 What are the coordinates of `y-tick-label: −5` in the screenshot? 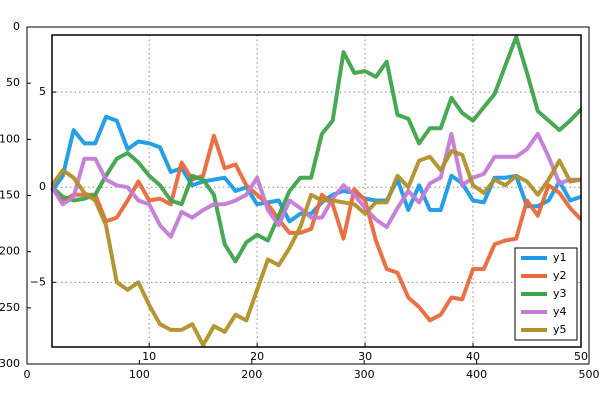 It's located at (38, 281).